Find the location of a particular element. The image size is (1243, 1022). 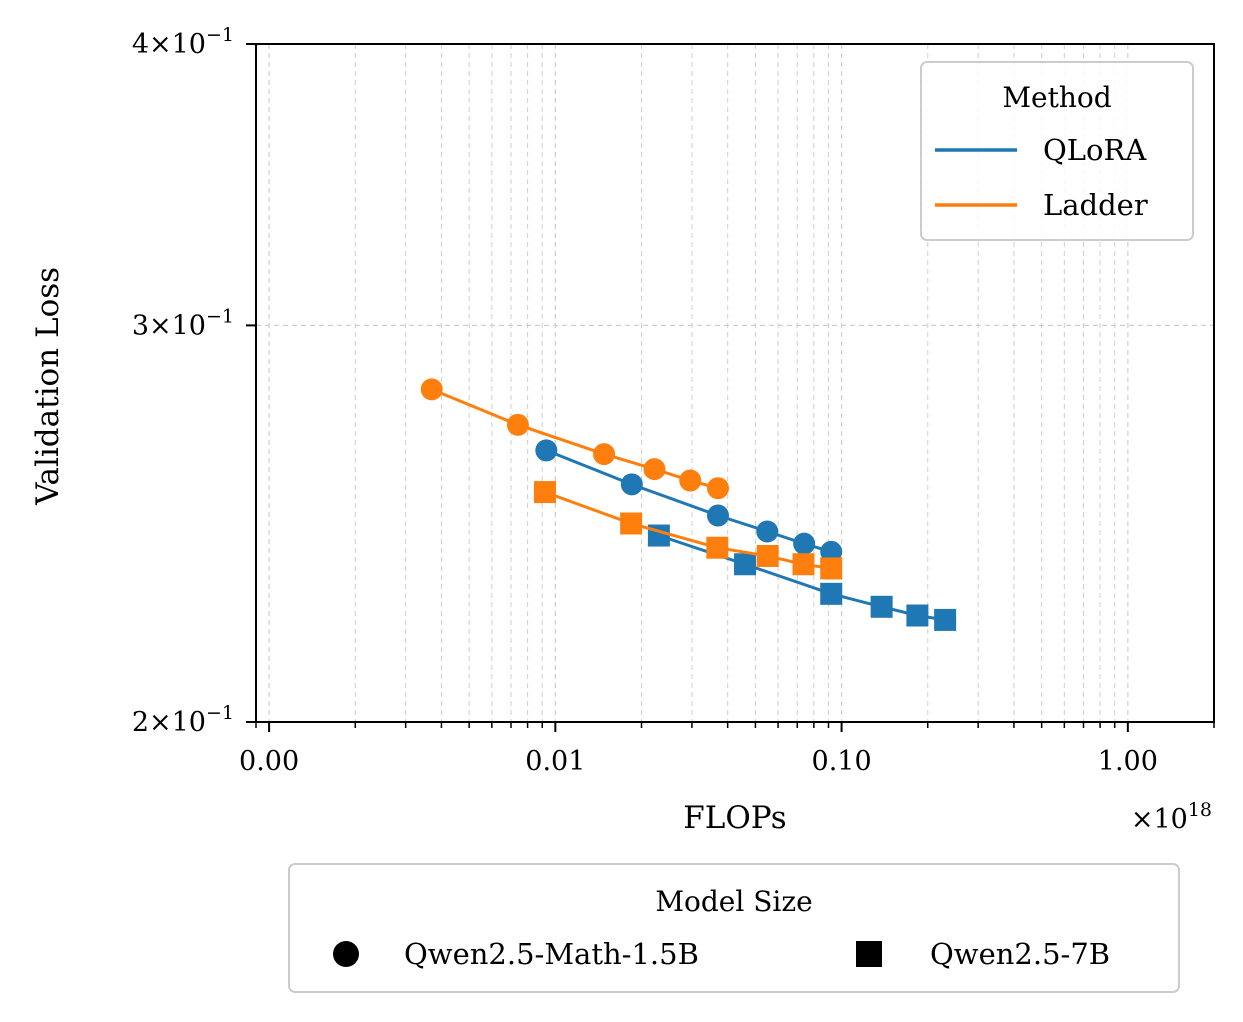

series-line-qlora-math-1.5b is located at coordinates (688, 501).